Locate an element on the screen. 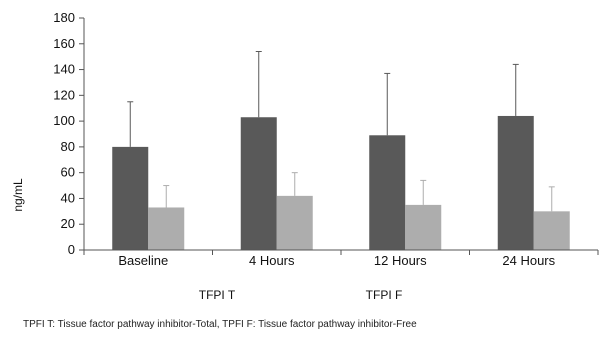 Image resolution: width=606 pixels, height=337 pixels. y-axis-label: ng/mL is located at coordinates (18, 195).